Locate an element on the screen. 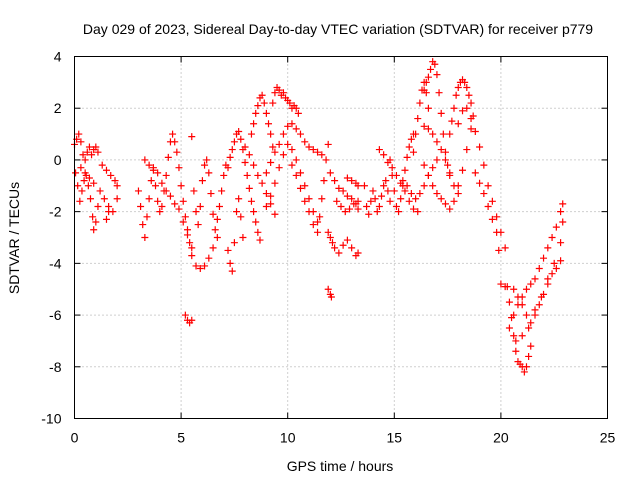 This screenshot has width=640, height=480. x-tick-label: 5 is located at coordinates (181, 438).